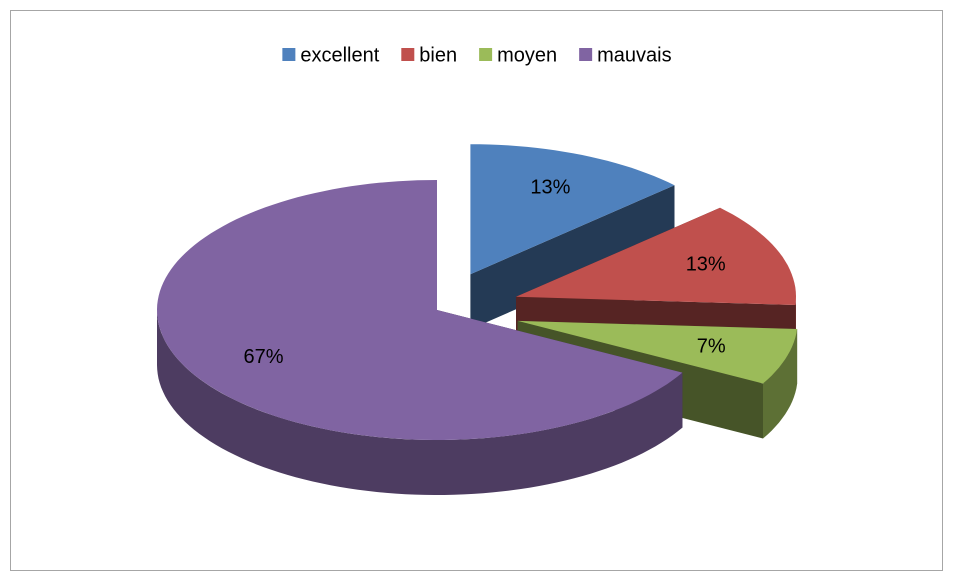 This screenshot has height=581, width=954. I want to click on legend-label: excellent, so click(339, 55).